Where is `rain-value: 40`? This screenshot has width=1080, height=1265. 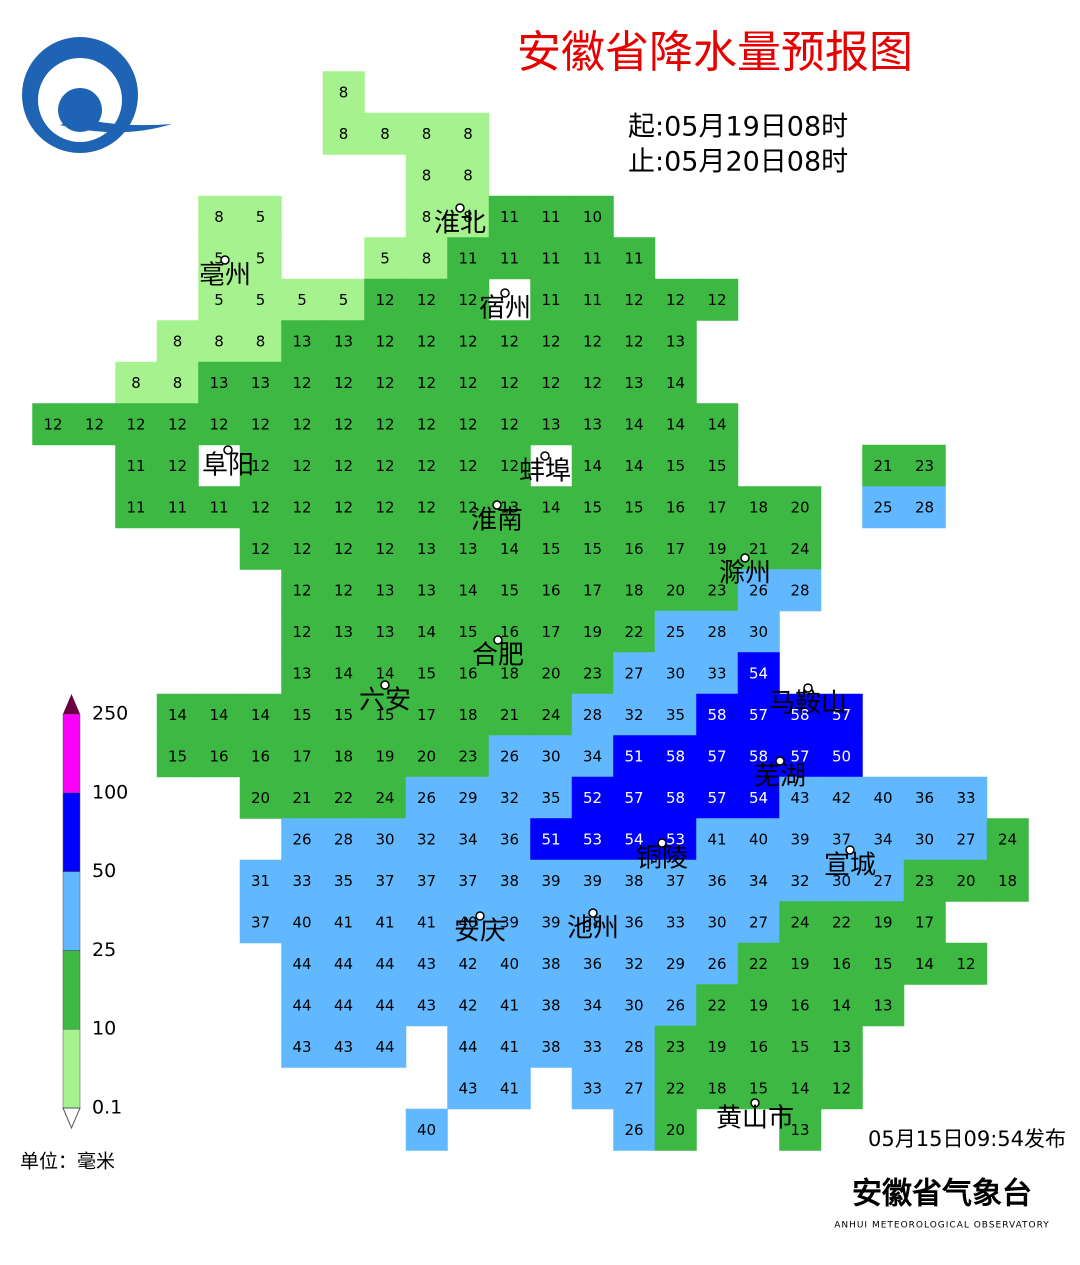 rain-value: 40 is located at coordinates (301, 923).